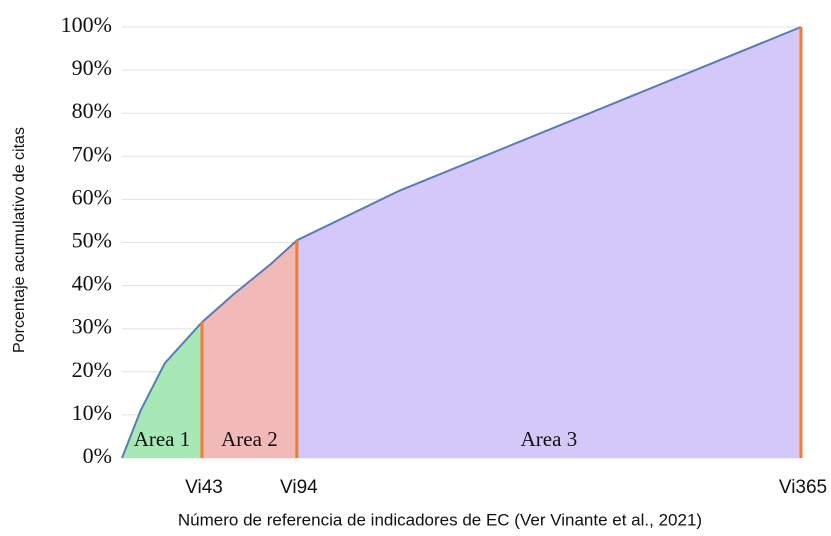  What do you see at coordinates (162, 439) in the screenshot?
I see `area-label: Area 1` at bounding box center [162, 439].